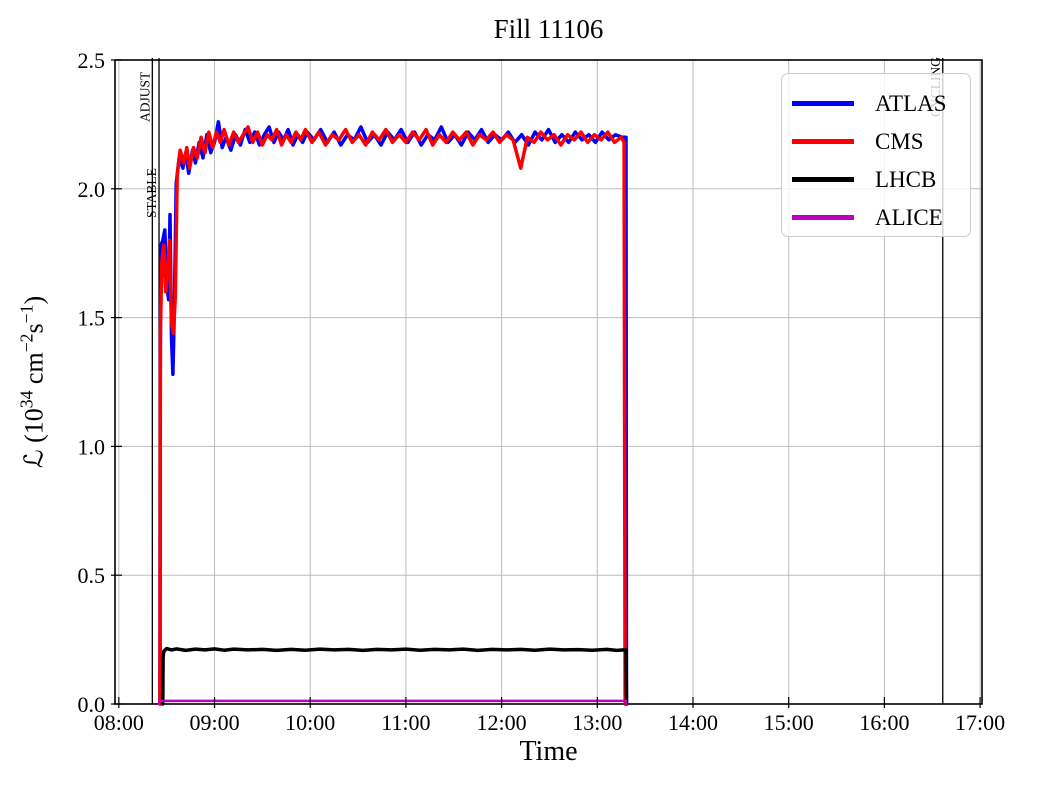  What do you see at coordinates (823, 217) in the screenshot?
I see `alice-line-swatch` at bounding box center [823, 217].